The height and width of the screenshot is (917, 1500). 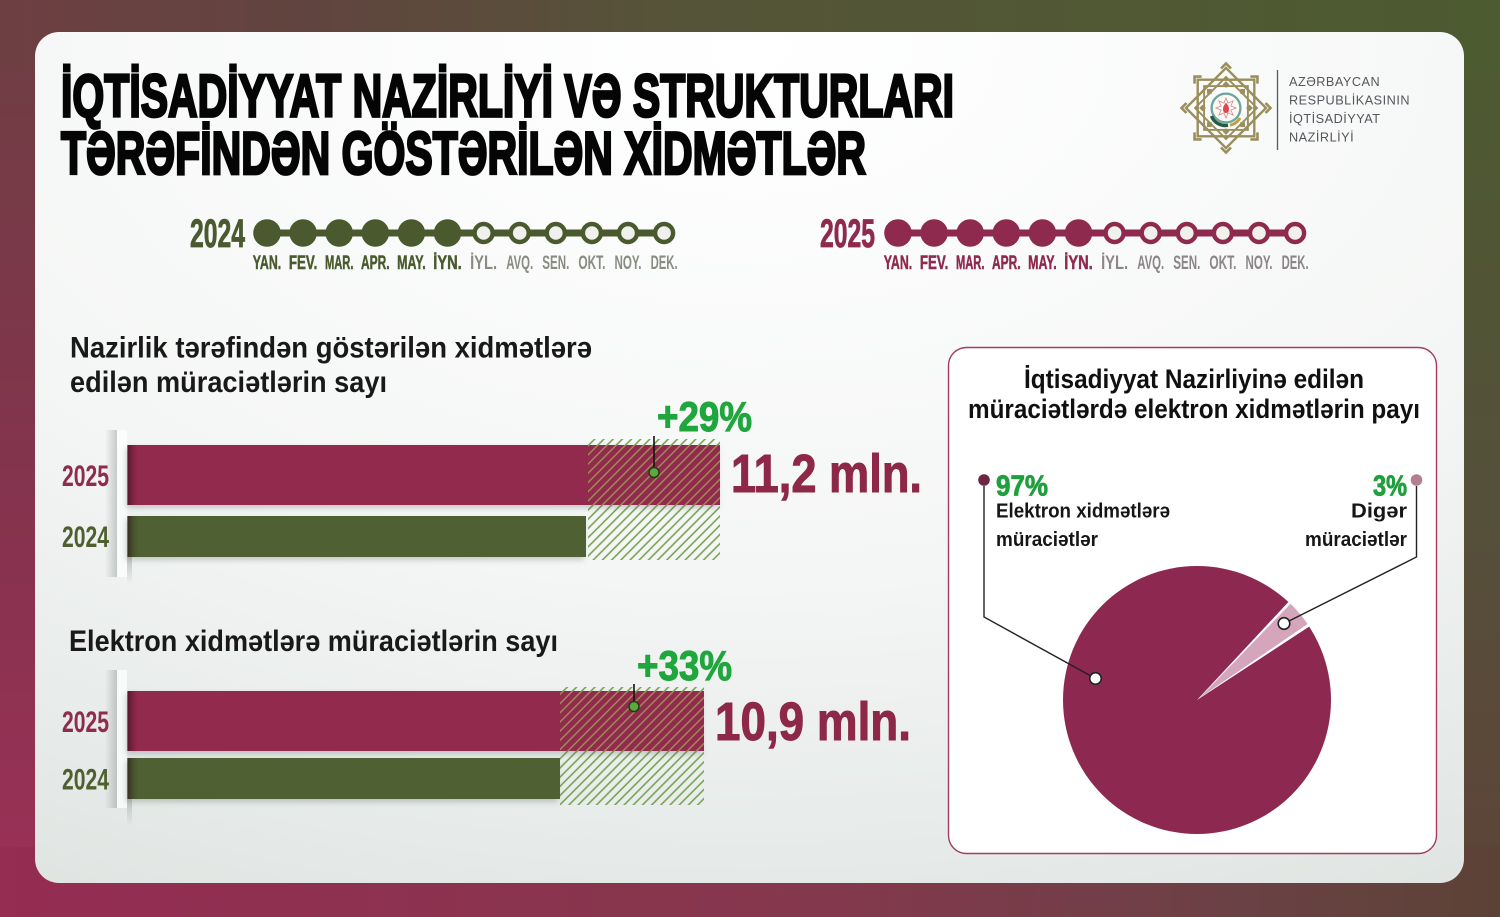 What do you see at coordinates (684, 665) in the screenshot?
I see `svg-text: +33%` at bounding box center [684, 665].